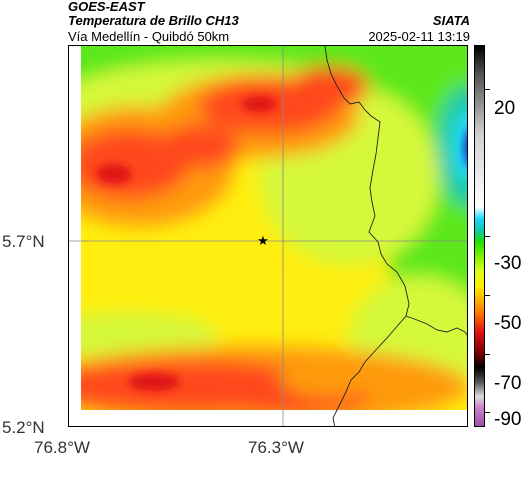 The height and width of the screenshot is (491, 526). What do you see at coordinates (479, 236) in the screenshot?
I see `colorbar` at bounding box center [479, 236].